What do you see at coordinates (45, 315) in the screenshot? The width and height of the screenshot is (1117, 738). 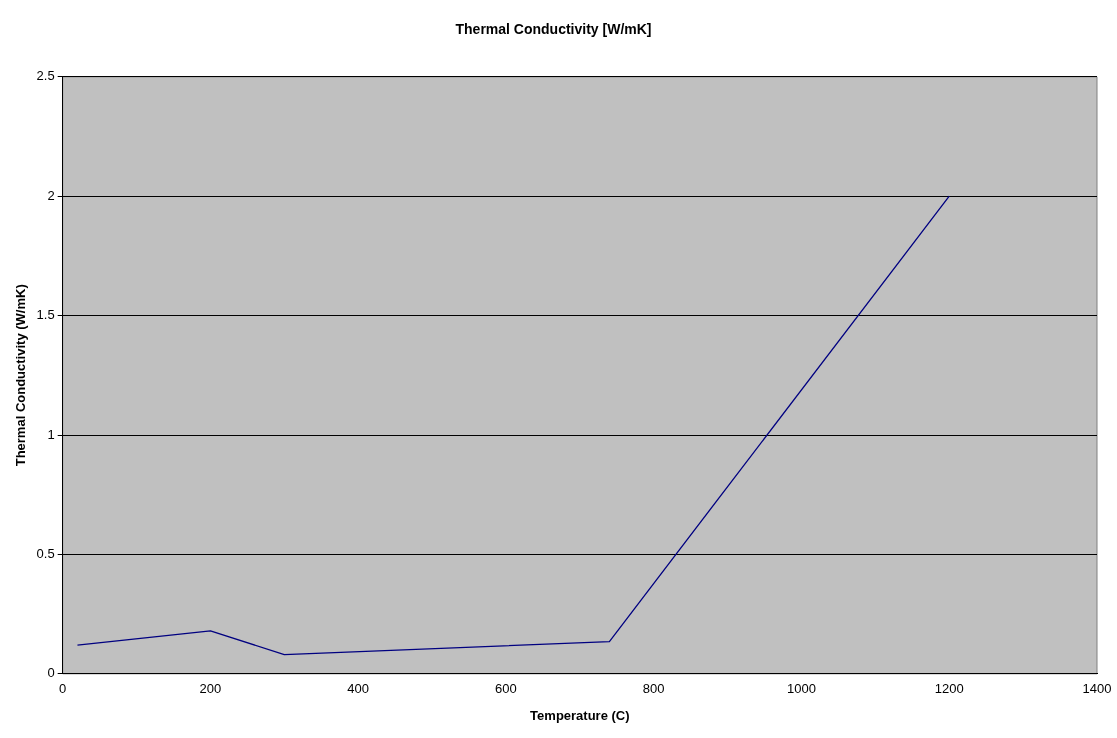 I see `y-tick-label: 1.5` at bounding box center [45, 315].